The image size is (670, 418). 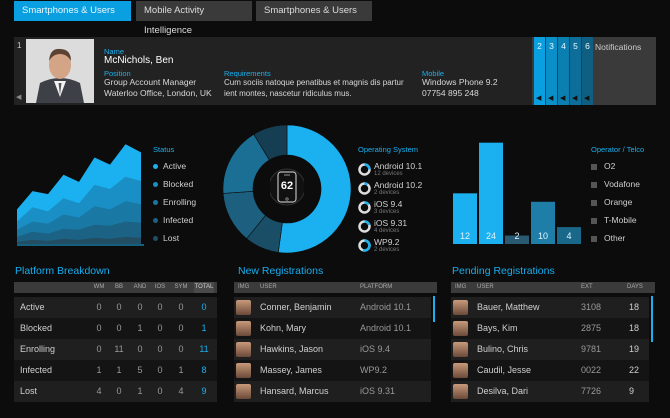 I want to click on list-item: Bauer, Matthew 3108 18, so click(x=550, y=307).